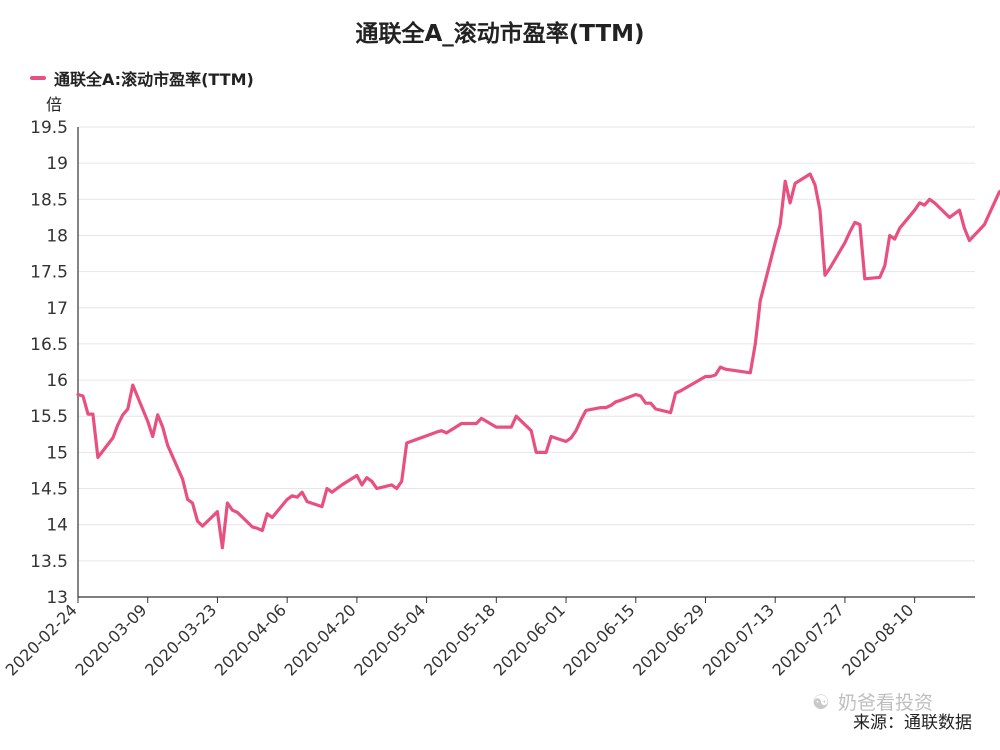 The height and width of the screenshot is (750, 1000). Describe the element at coordinates (668, 639) in the screenshot. I see `x-tick-label: 2020-06-29` at that location.